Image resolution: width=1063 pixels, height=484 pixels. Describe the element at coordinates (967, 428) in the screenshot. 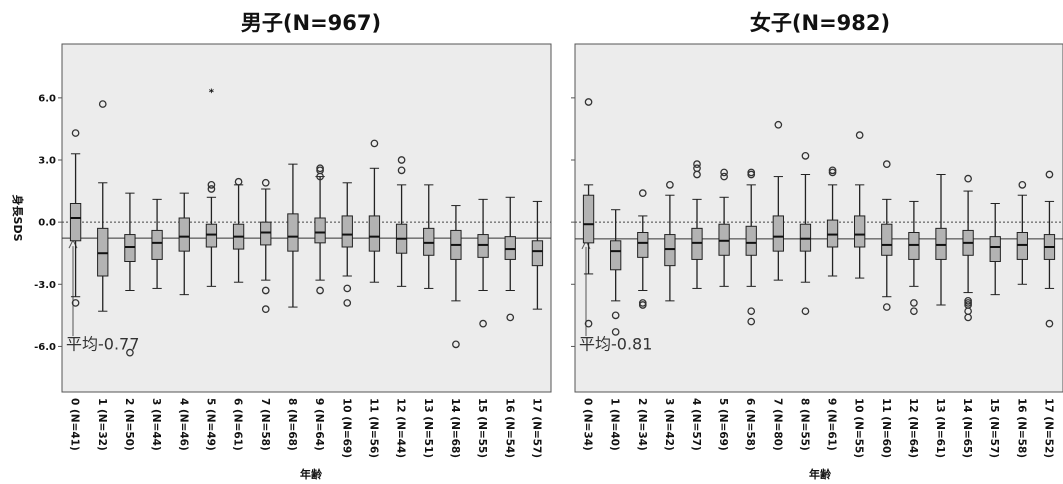

I see `x-tick-label: 14 (N=65)` at that location.